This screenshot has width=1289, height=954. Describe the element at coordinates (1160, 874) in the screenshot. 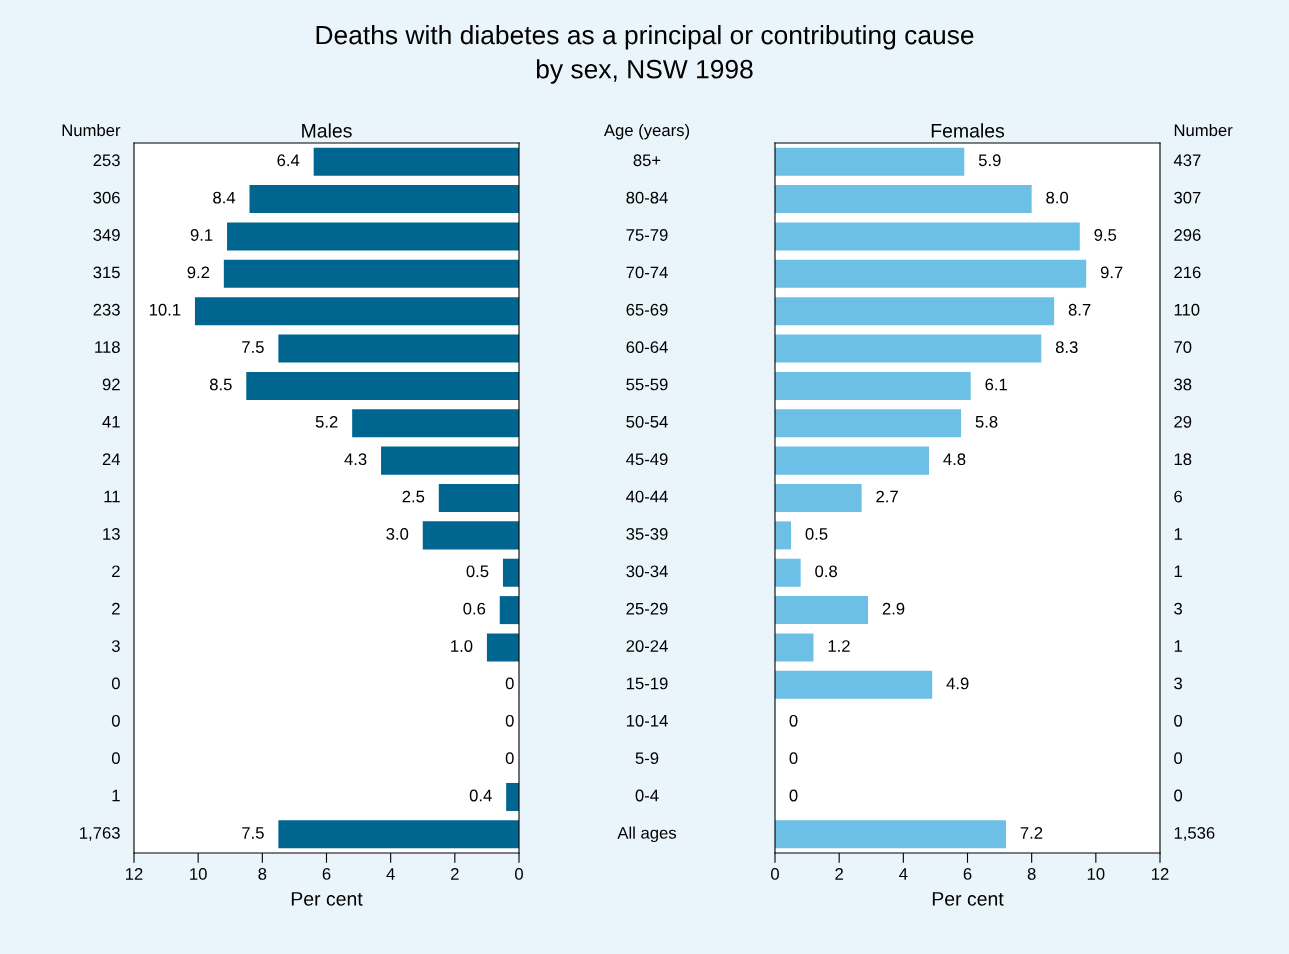

I see `x-tick-label: 12` at that location.